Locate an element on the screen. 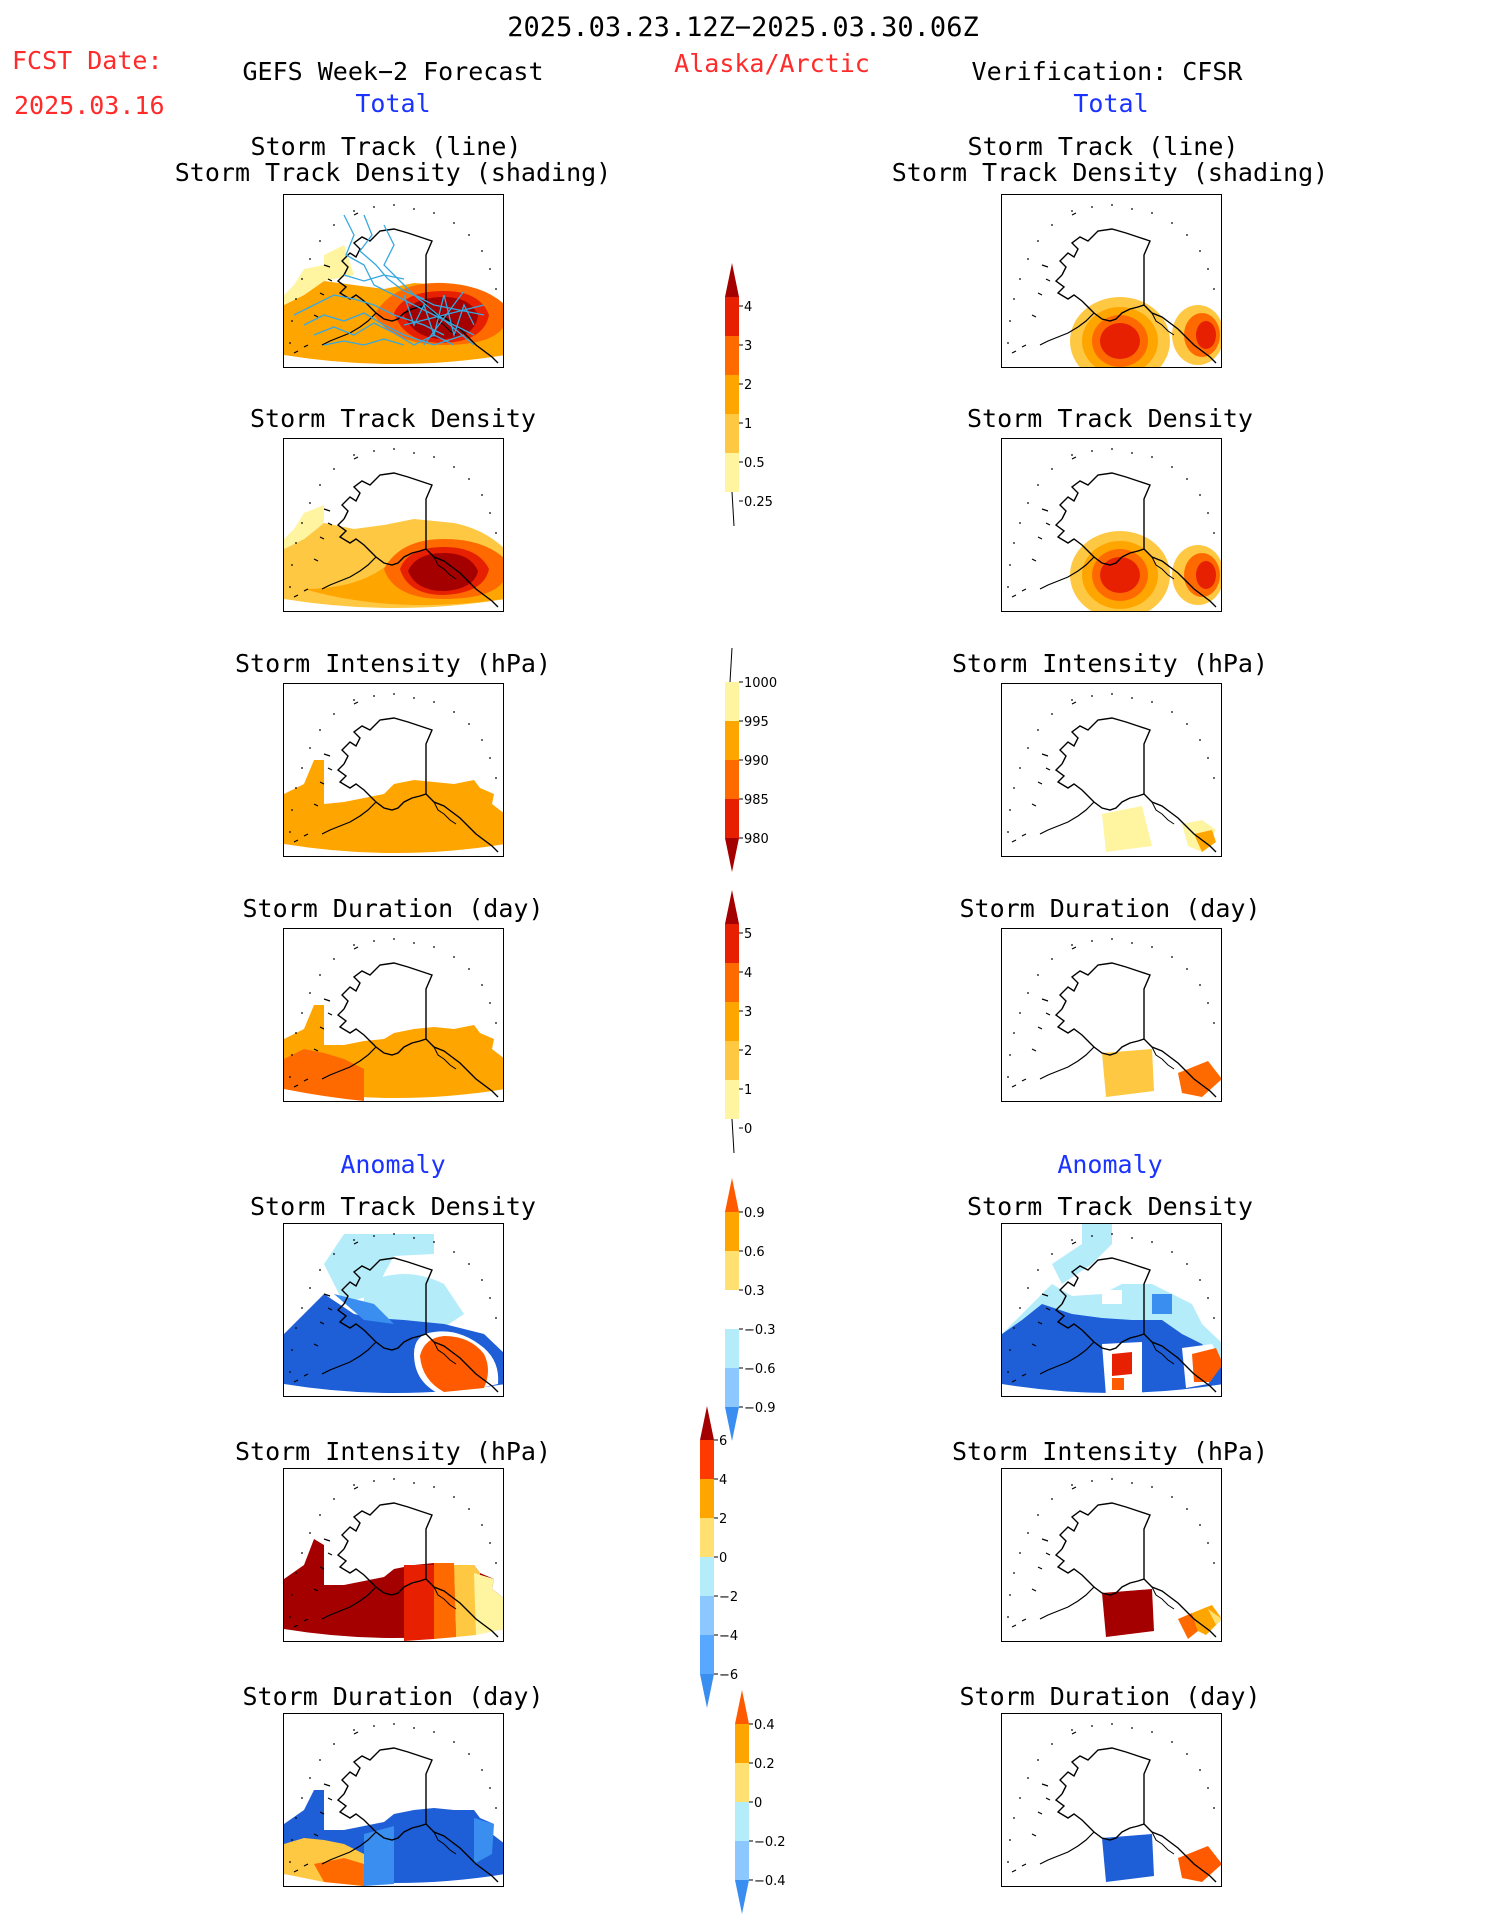 This screenshot has width=1487, height=1925. map-left-track-line-svg is located at coordinates (393, 283).